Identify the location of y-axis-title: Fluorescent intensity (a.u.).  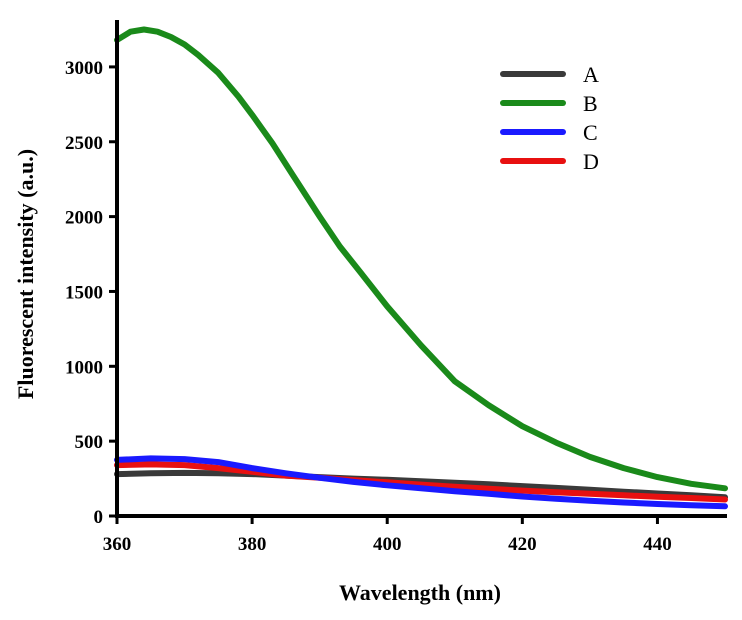
(25, 274).